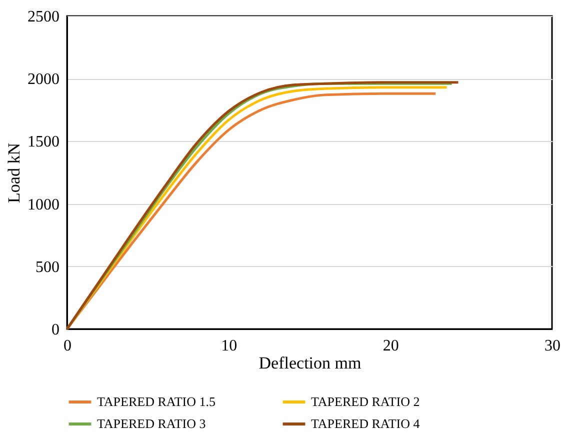 The image size is (575, 436). What do you see at coordinates (229, 346) in the screenshot?
I see `x-tick-label: 10` at bounding box center [229, 346].